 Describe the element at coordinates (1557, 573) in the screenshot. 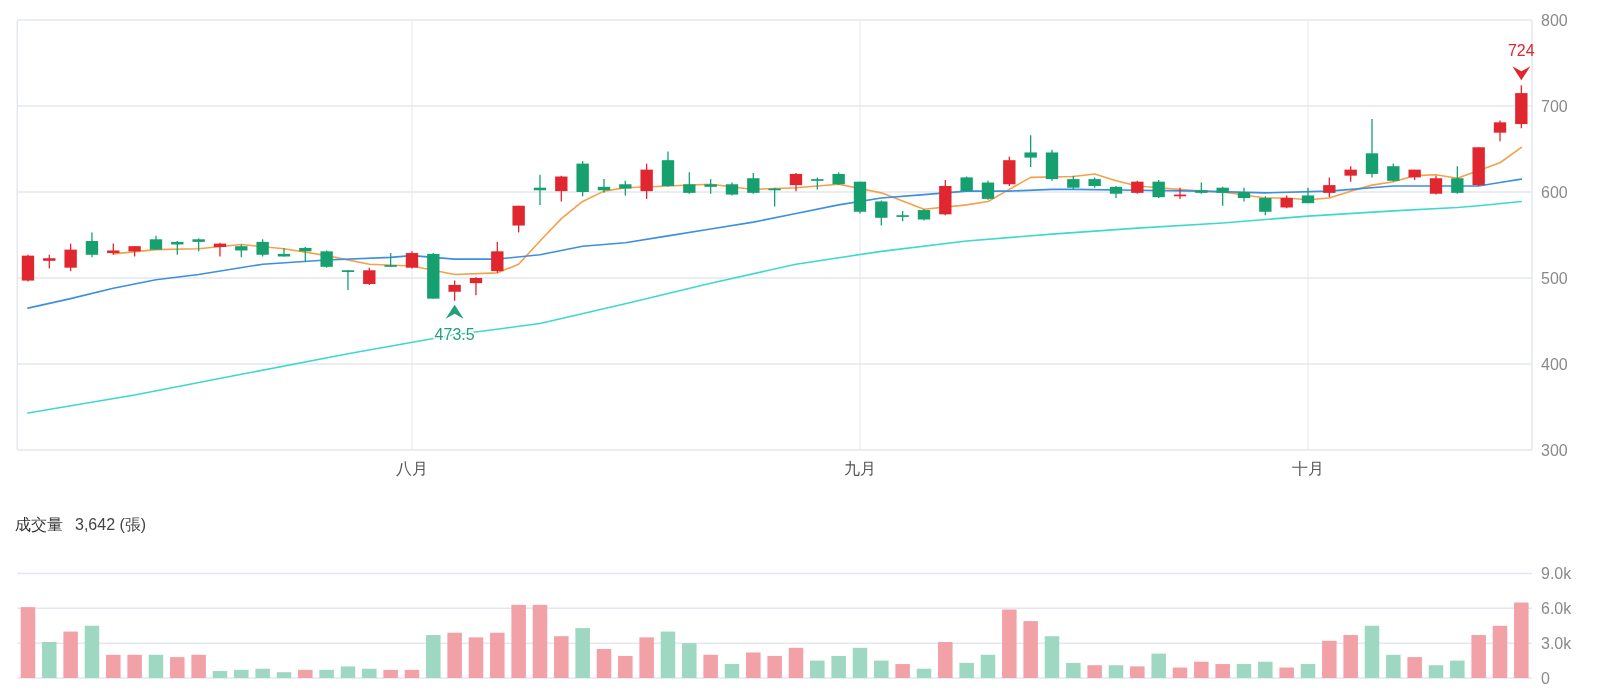

I see `y-tick-label: 9.0k` at that location.